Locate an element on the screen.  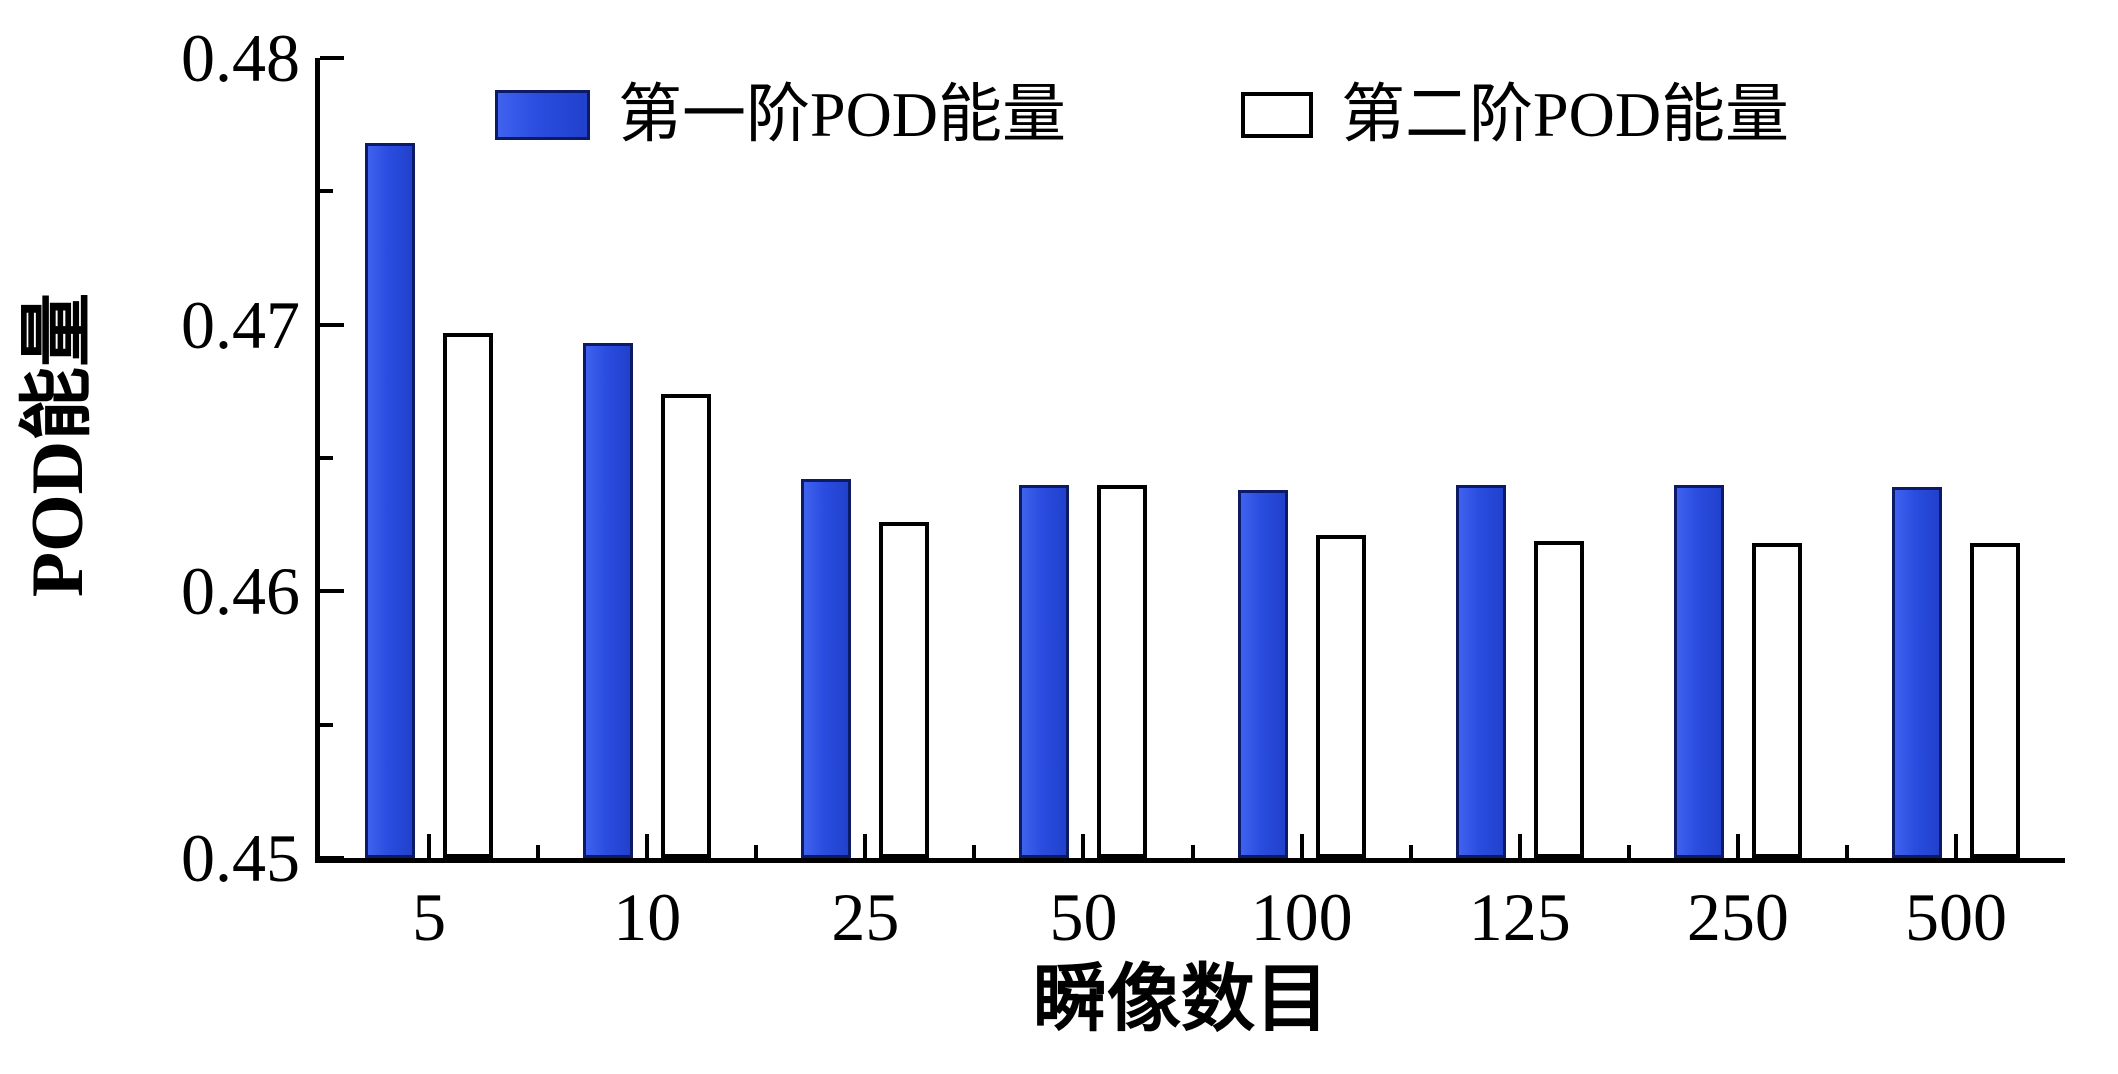
bar-s2-x125 is located at coordinates (1558, 699).